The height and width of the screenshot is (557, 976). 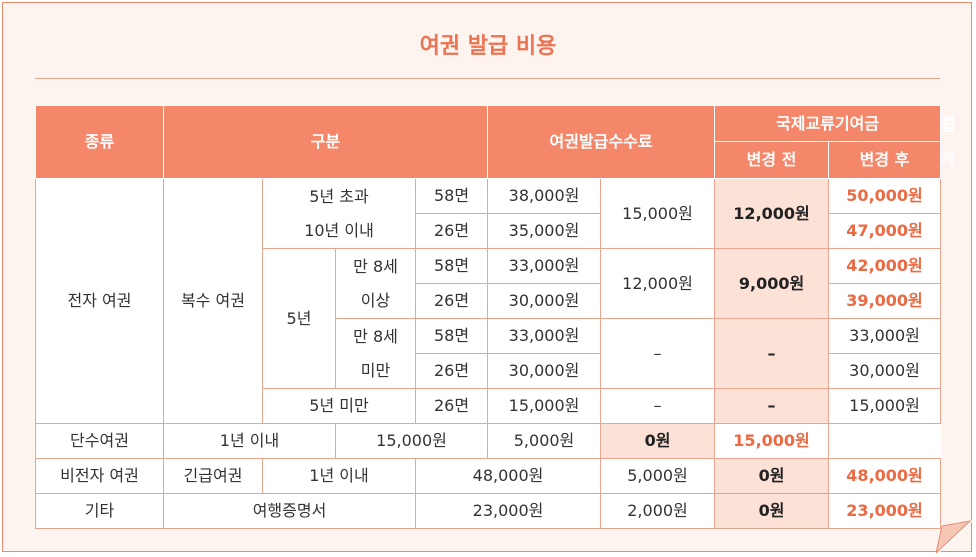 I want to click on cell: 비전자 여권, so click(x=99, y=476).